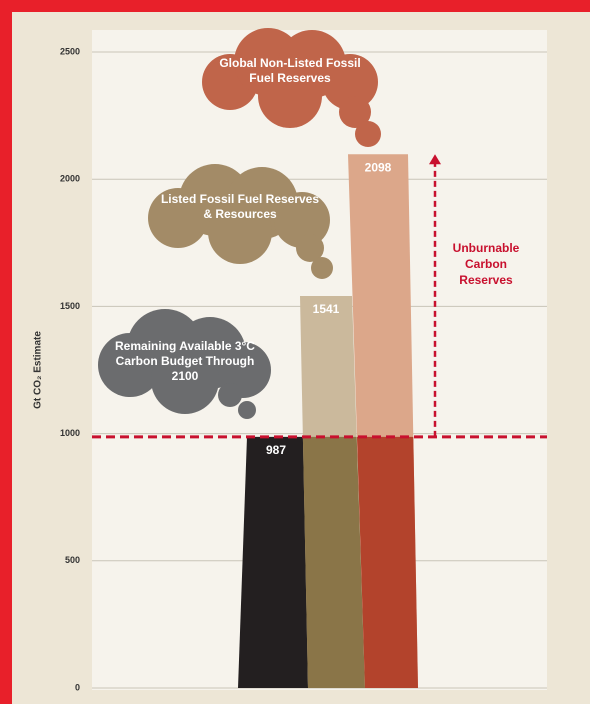 Image resolution: width=590 pixels, height=709 pixels. I want to click on category-label: Listed Fossil Fuel Reserves & Resources, so click(240, 206).